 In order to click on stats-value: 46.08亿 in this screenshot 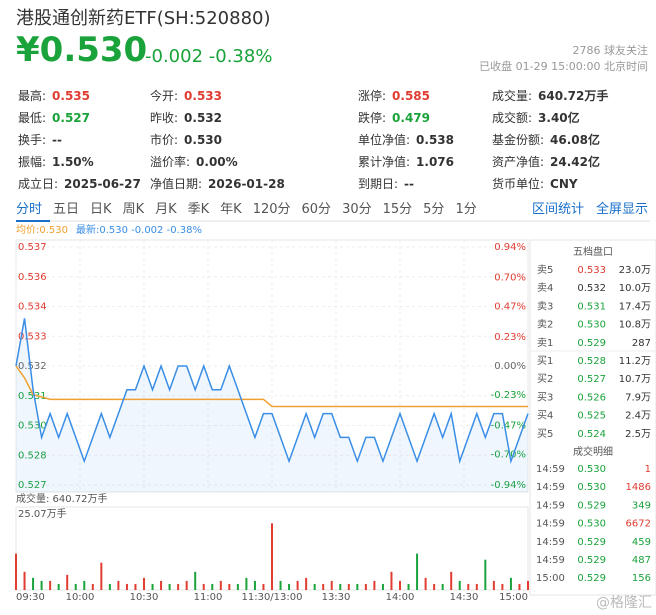, I will do `click(575, 139)`.